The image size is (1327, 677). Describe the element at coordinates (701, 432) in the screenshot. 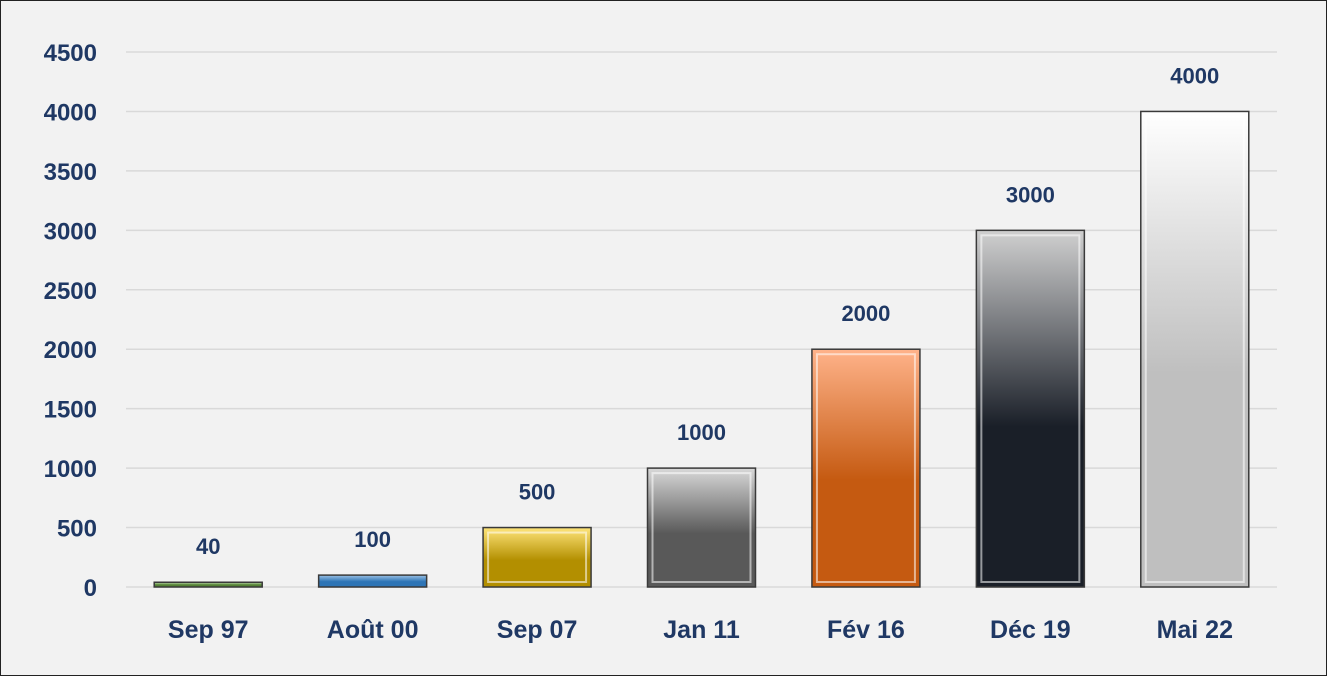

I see `data-label: 1000` at that location.